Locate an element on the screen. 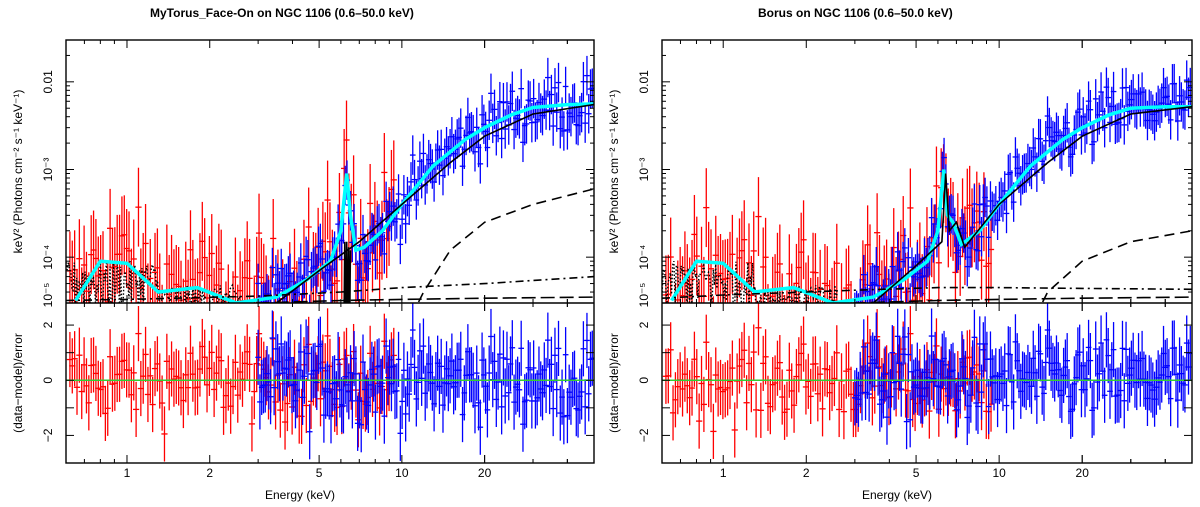 Image resolution: width=1200 pixels, height=507 pixels. thermal-curve is located at coordinates (154, 282).